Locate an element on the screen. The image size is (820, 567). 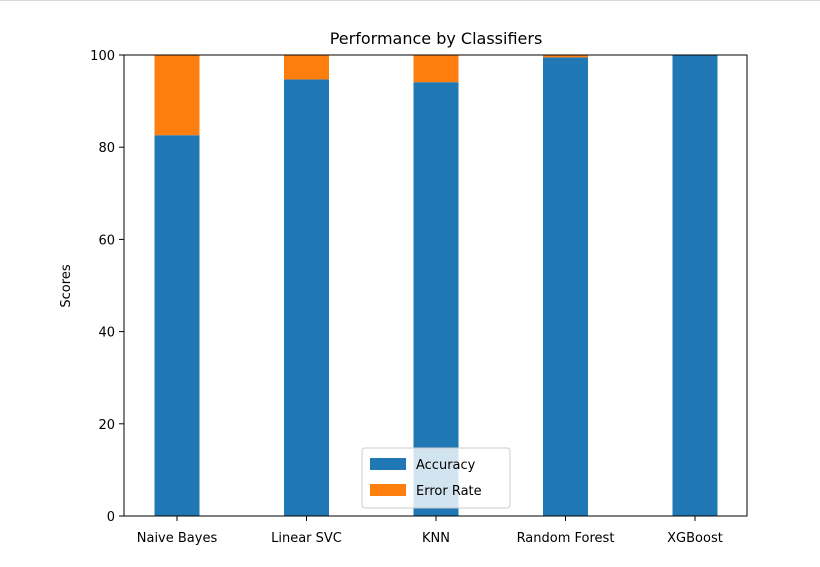
bar-accuracy-knn is located at coordinates (436, 299).